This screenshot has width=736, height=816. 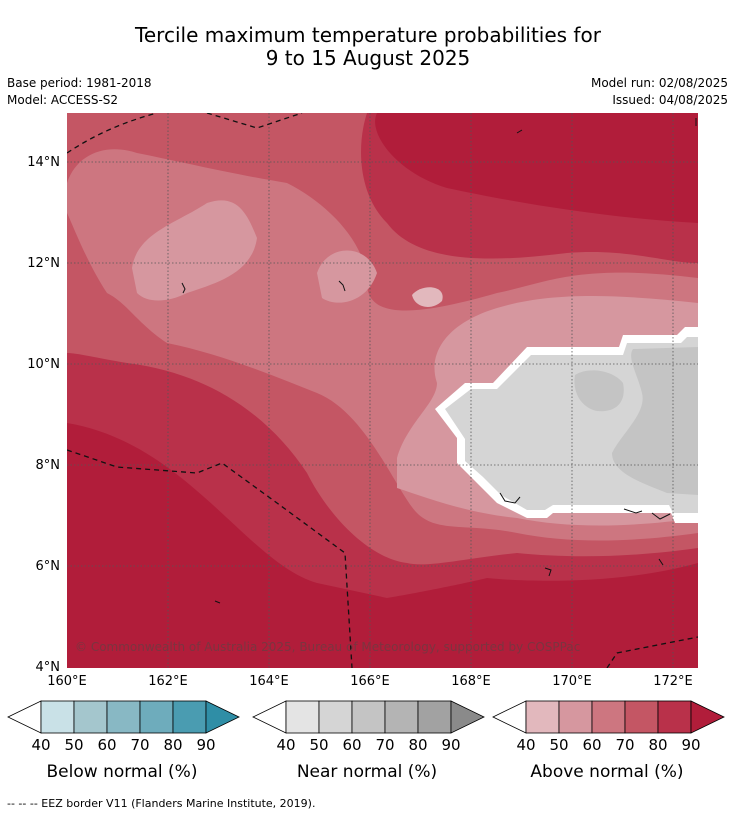 What do you see at coordinates (74, 745) in the screenshot?
I see `below-normal-tick: 50` at bounding box center [74, 745].